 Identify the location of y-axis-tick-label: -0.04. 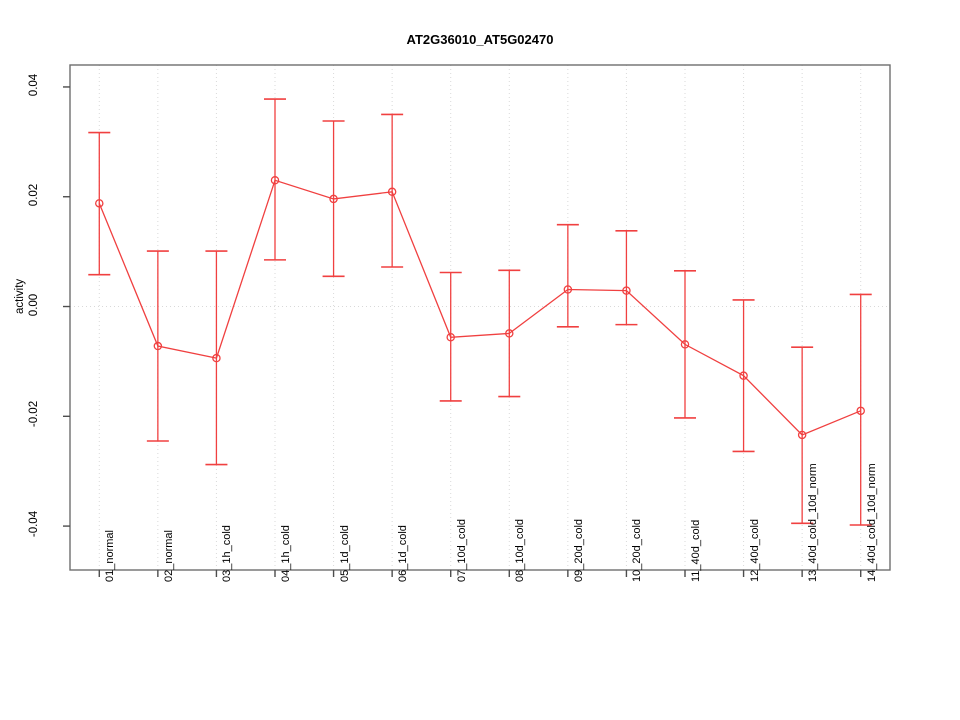
(34, 524).